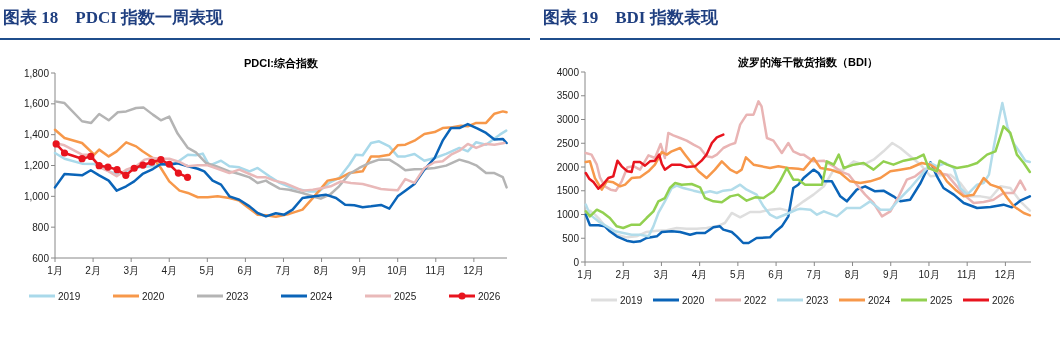 Image resolution: width=1060 pixels, height=353 pixels. I want to click on y-tick-label: 2500, so click(568, 143).